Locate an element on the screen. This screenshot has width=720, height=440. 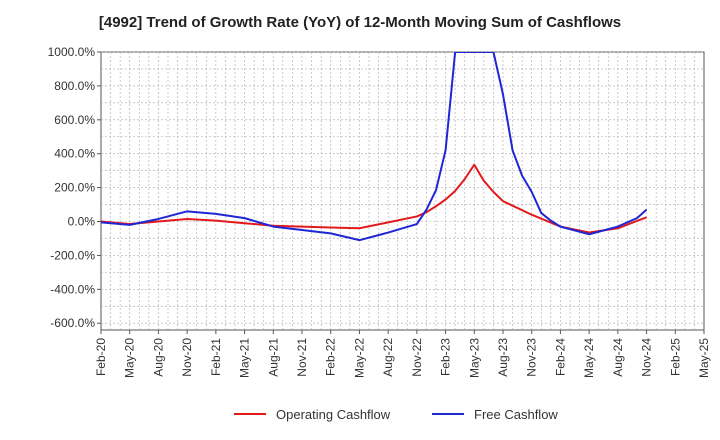
legend-label-free-cashflow: Free Cashflow is located at coordinates (516, 414).